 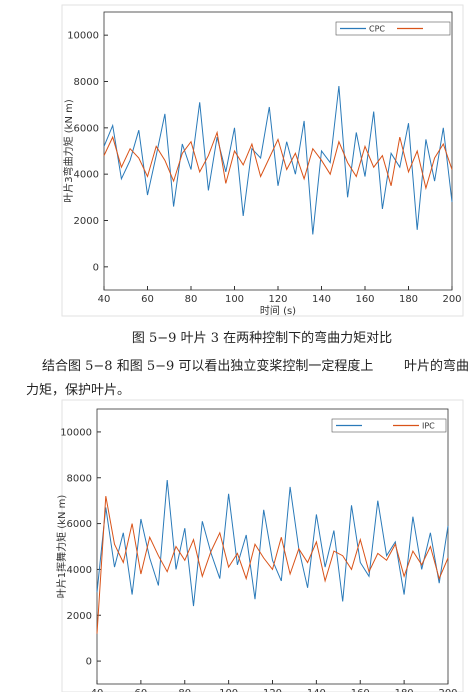 What do you see at coordinates (61, 547) in the screenshot?
I see `y-axis-label: 叶片1挥舞力矩 (kN m)` at bounding box center [61, 547].